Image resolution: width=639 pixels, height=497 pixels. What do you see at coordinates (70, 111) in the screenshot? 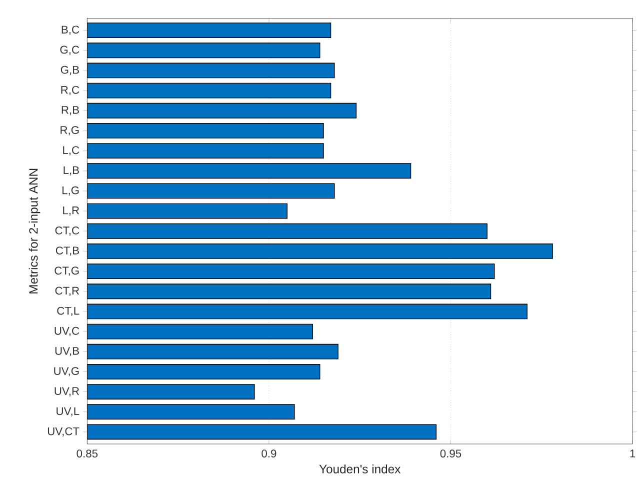
I see `y-tick-label: R,B` at bounding box center [70, 111].